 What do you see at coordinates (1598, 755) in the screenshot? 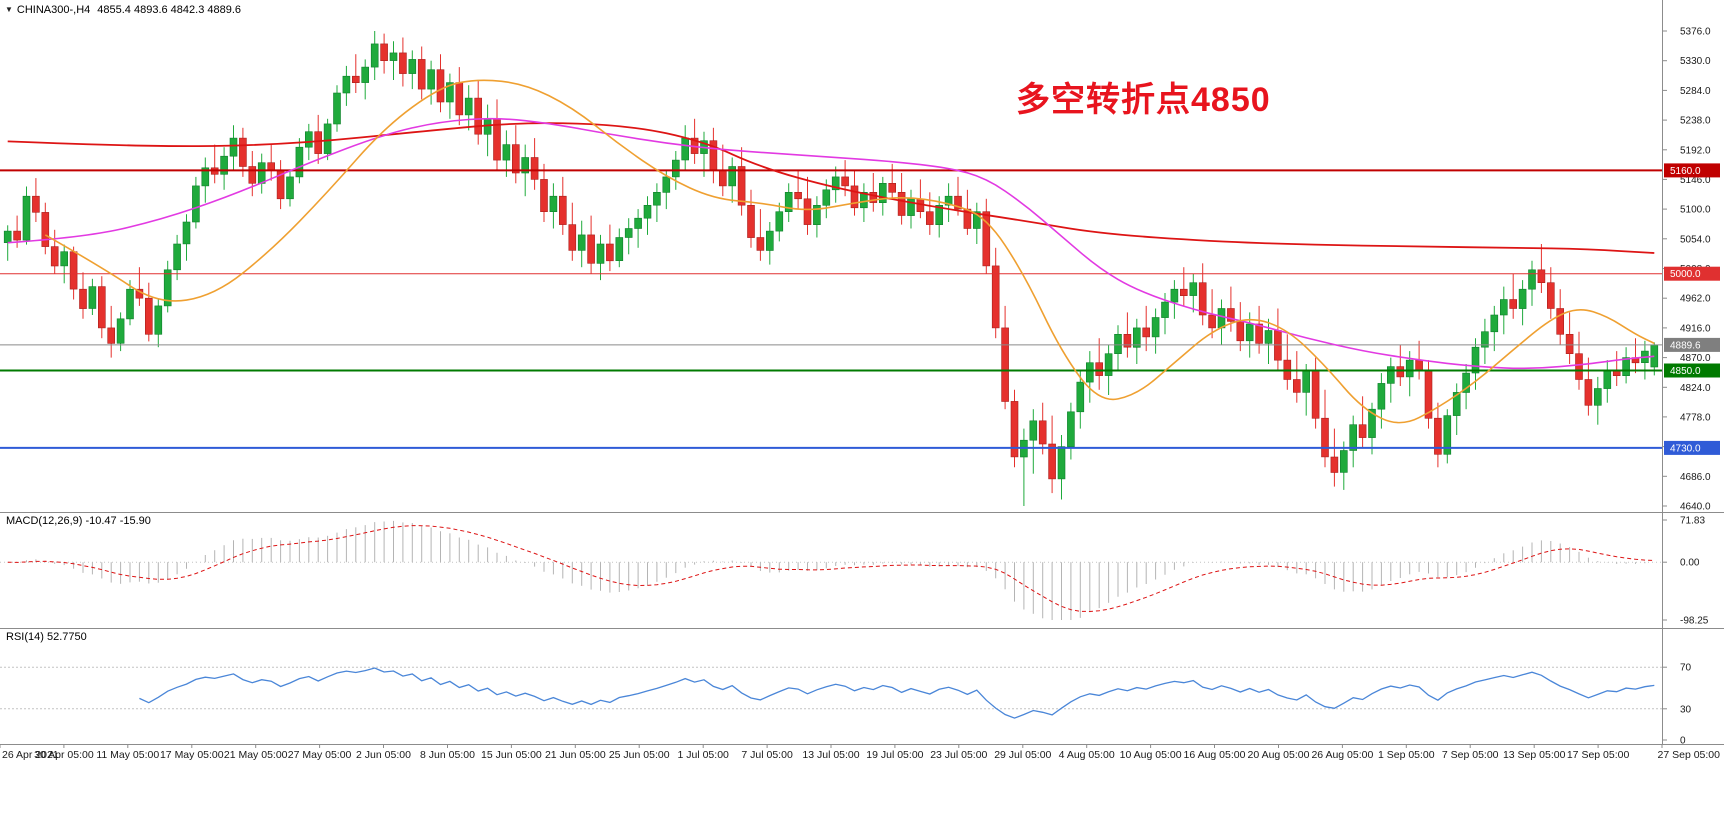
I see `time-label: 17 Sep 05:00` at bounding box center [1598, 755].